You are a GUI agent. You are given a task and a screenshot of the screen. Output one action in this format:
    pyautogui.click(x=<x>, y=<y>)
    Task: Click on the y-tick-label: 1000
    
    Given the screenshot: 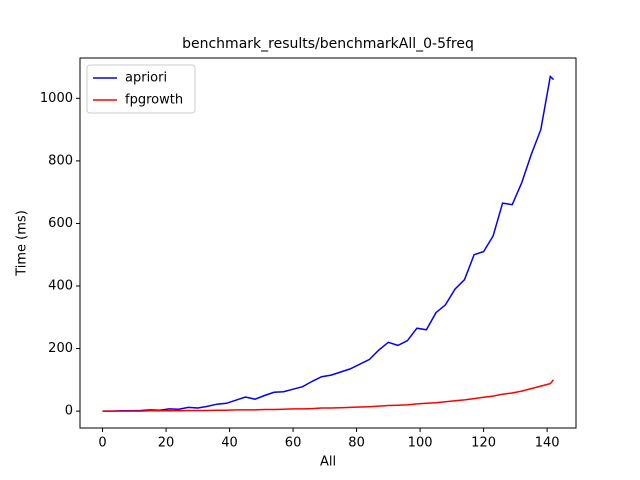 What is the action you would take?
    pyautogui.click(x=56, y=98)
    